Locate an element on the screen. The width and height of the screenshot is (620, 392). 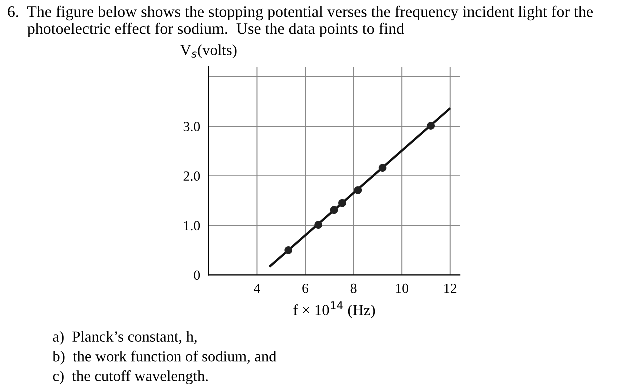
chart-title: 6. The figure below shows the stopping potential verses the frequency incident light for the photoelectric effect for sodium. Use the data points to find is located at coordinates (300, 22).